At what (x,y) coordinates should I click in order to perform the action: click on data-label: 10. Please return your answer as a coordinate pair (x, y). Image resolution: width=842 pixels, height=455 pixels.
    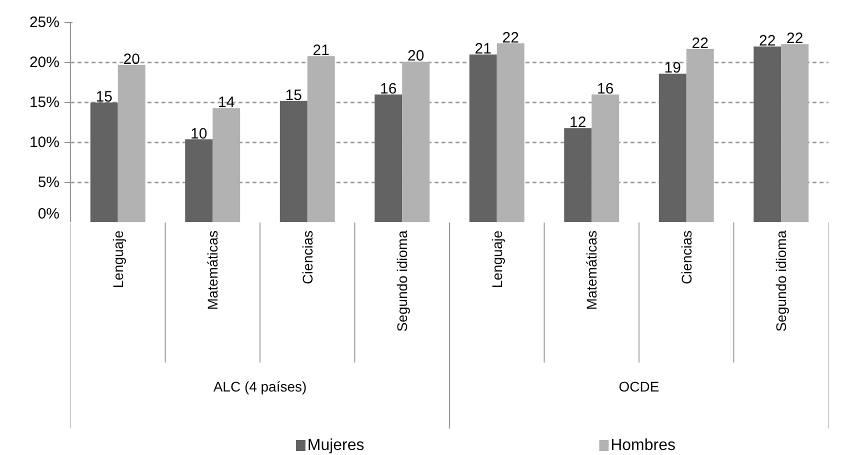
    Looking at the image, I should click on (199, 133).